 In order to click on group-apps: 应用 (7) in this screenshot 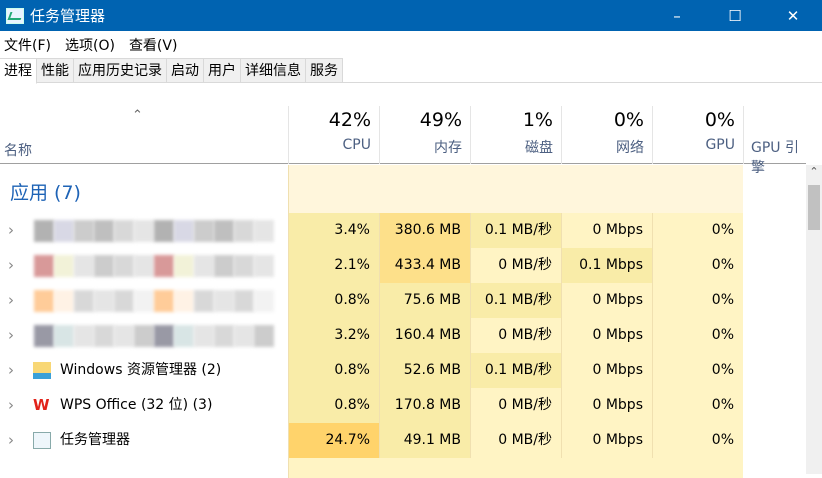, I will do `click(45, 193)`.